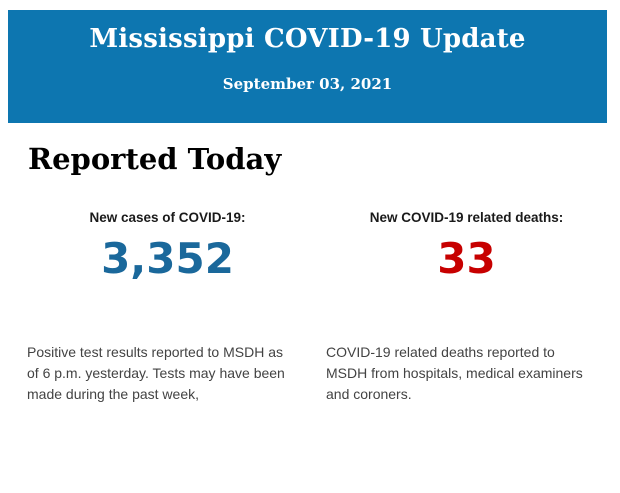  I want to click on new-cases-label: New cases of COVID-19:, so click(167, 217).